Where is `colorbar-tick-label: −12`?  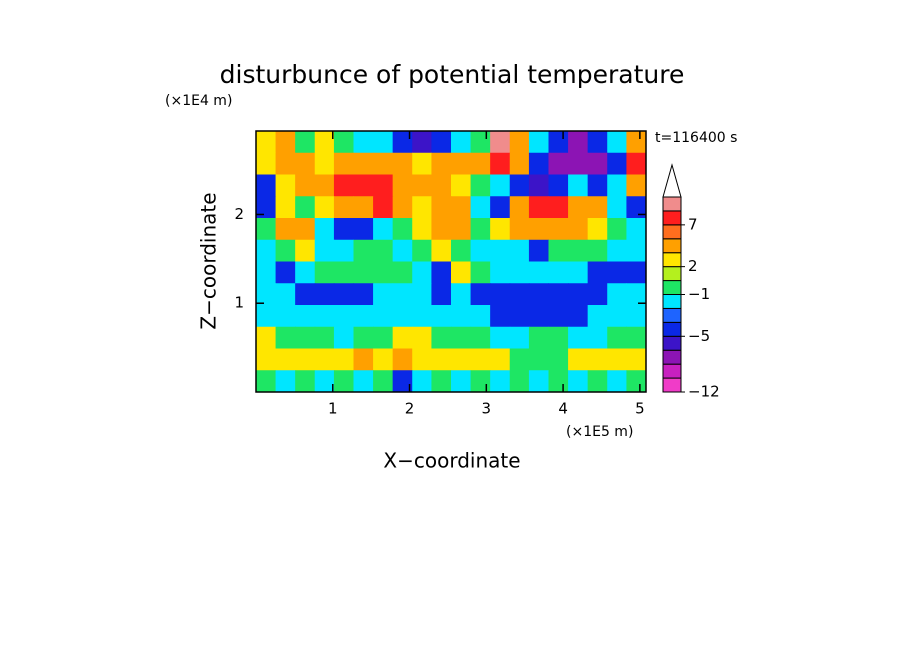
colorbar-tick-label: −12 is located at coordinates (704, 392).